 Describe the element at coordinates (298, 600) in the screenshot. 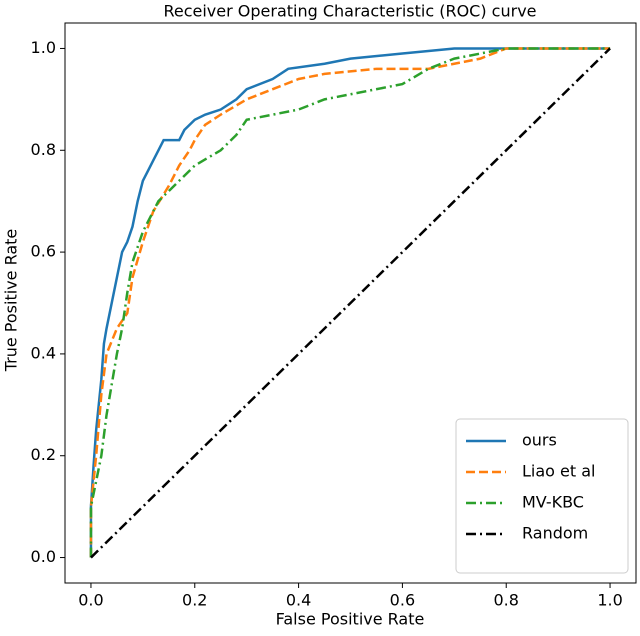

I see `x-tick-label: 0.4` at that location.